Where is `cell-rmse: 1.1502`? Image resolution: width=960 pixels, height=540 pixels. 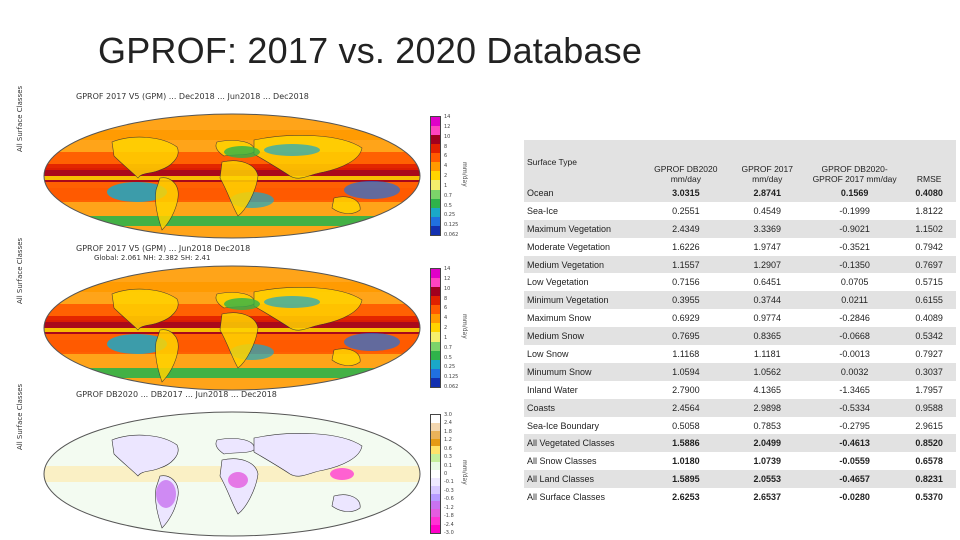 cell-rmse: 1.1502 is located at coordinates (929, 228).